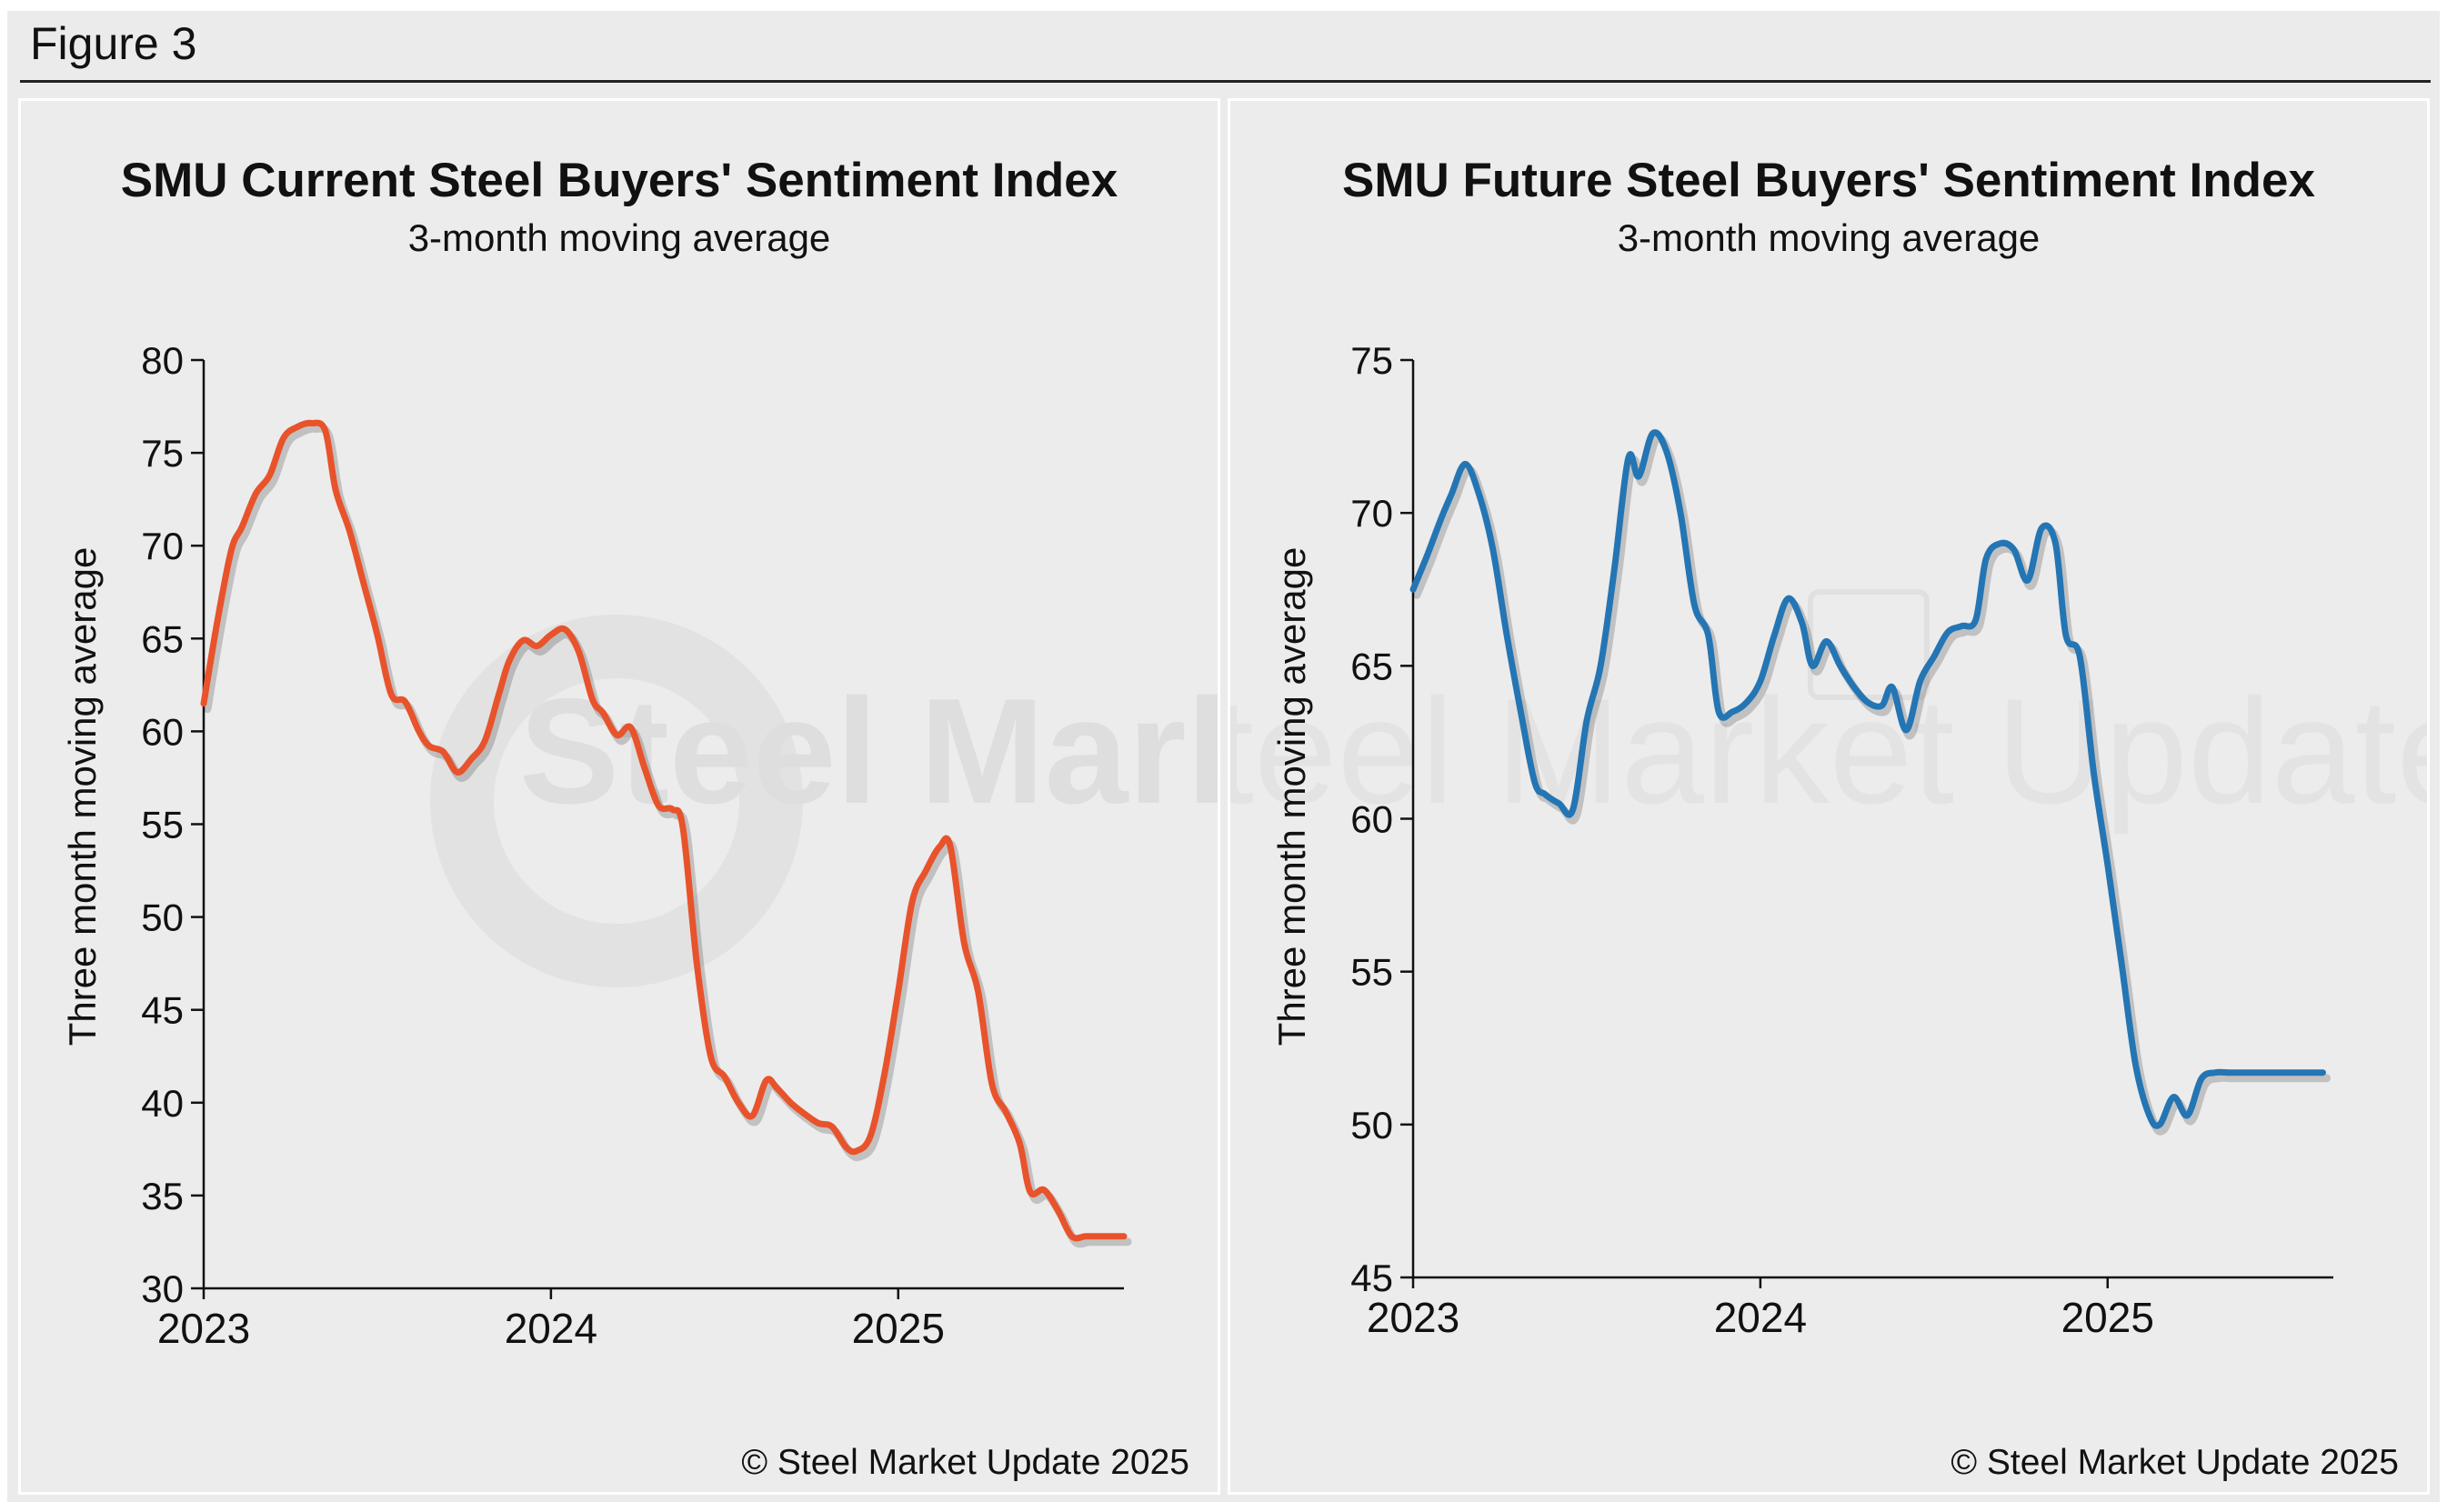 This screenshot has height=1512, width=2447. What do you see at coordinates (1225, 81) in the screenshot?
I see `figure-divider` at bounding box center [1225, 81].